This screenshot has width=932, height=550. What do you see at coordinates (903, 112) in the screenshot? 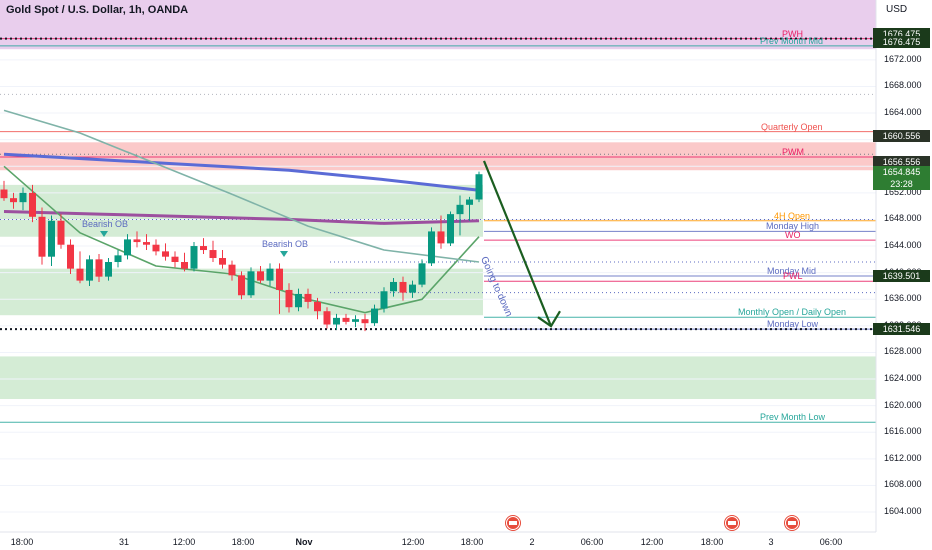
I see `price-tick-label: 1664.000` at bounding box center [903, 112].